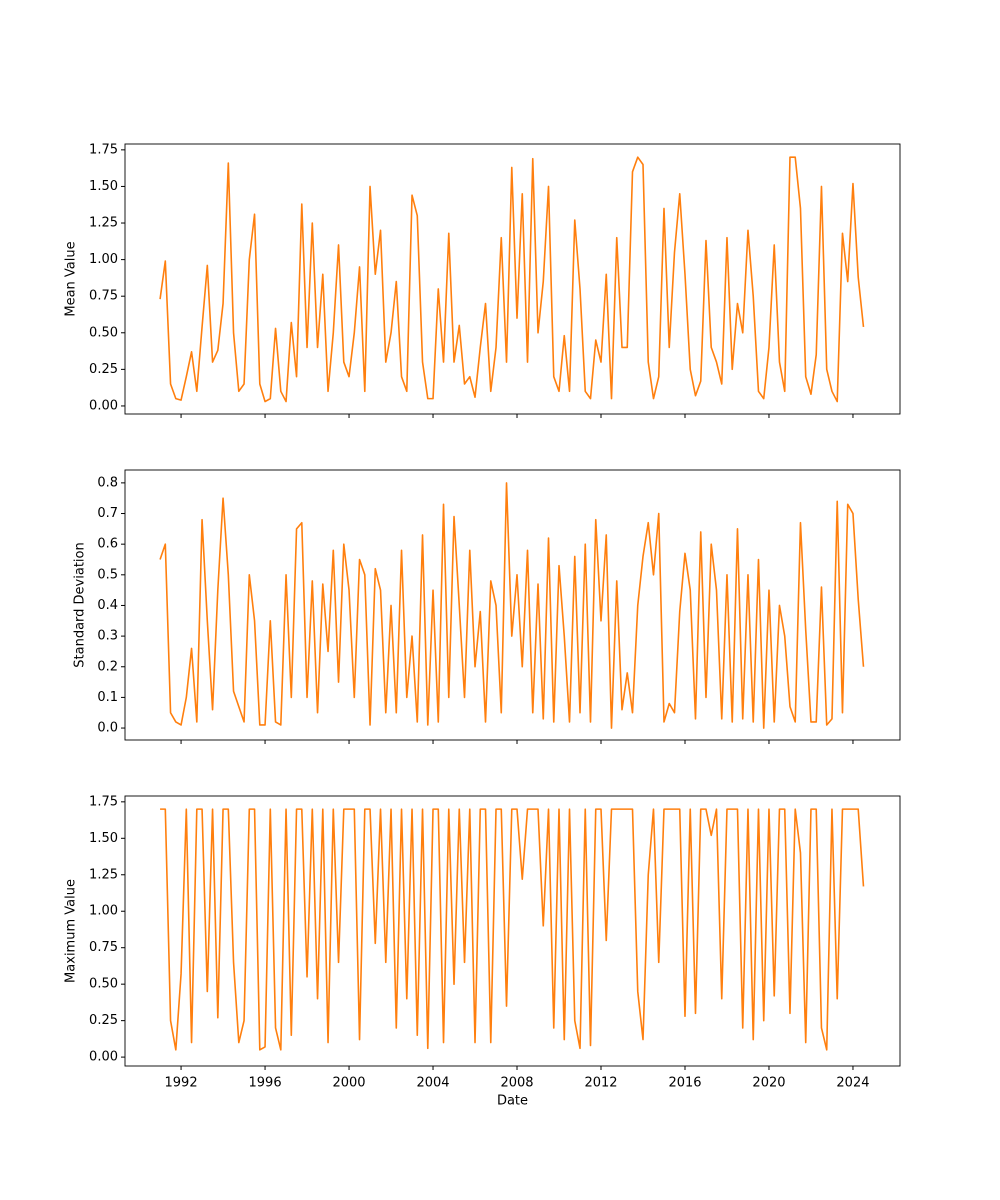 The width and height of the screenshot is (1000, 1200). What do you see at coordinates (107, 697) in the screenshot?
I see `y-tick-label: 0.1` at bounding box center [107, 697].